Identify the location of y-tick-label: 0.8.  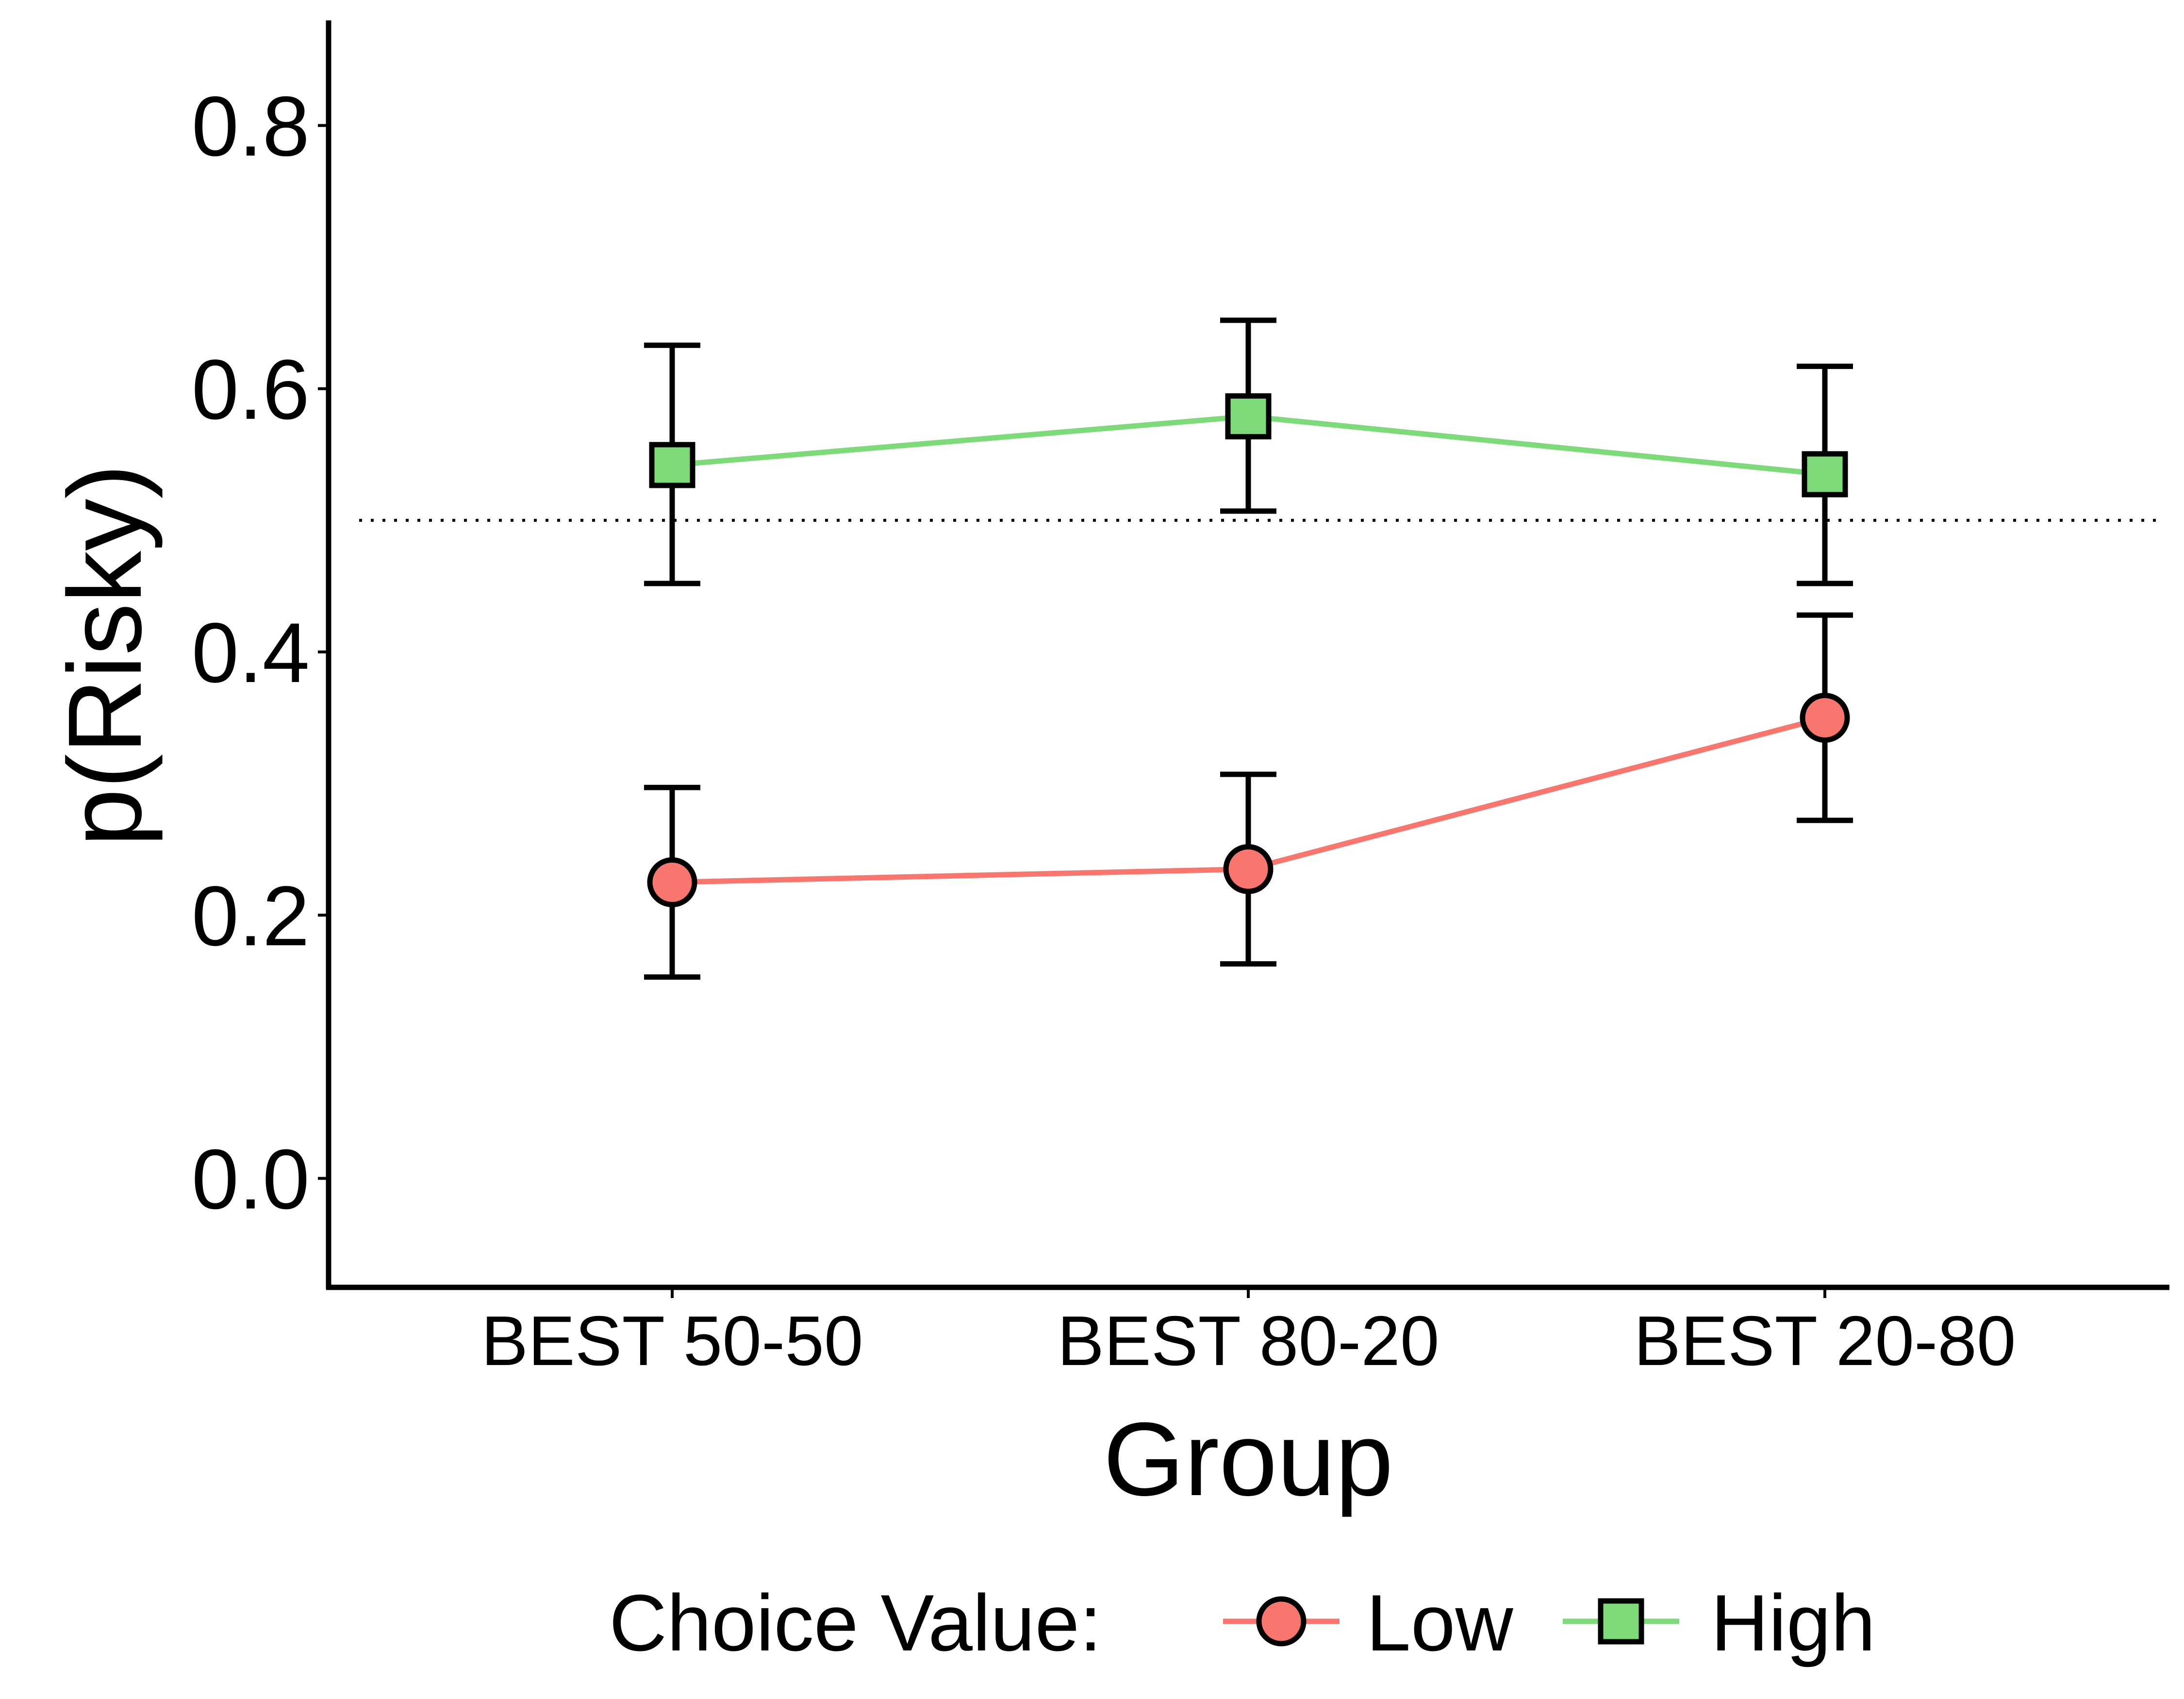
(251, 126).